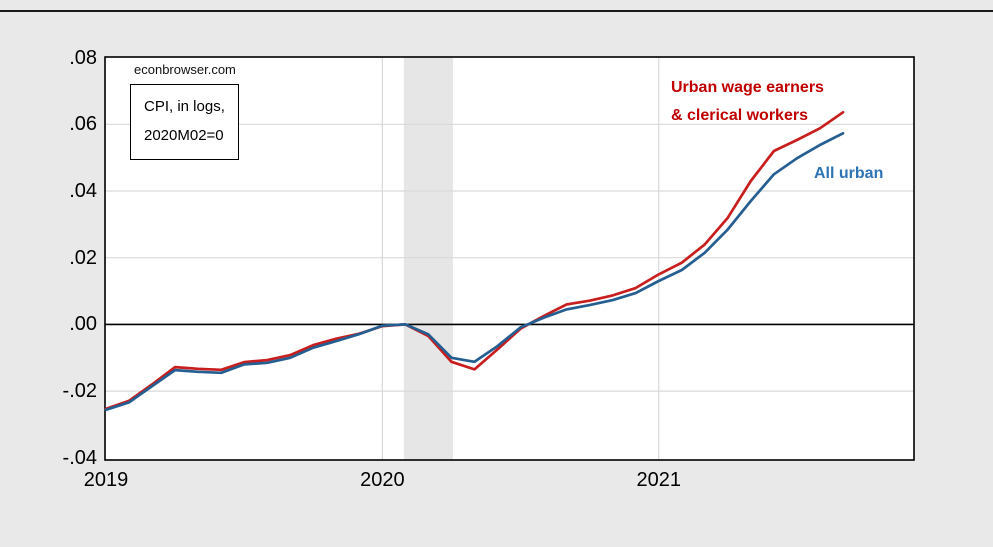 This screenshot has height=547, width=993. I want to click on y-axis-tick-label: .02, so click(83, 257).